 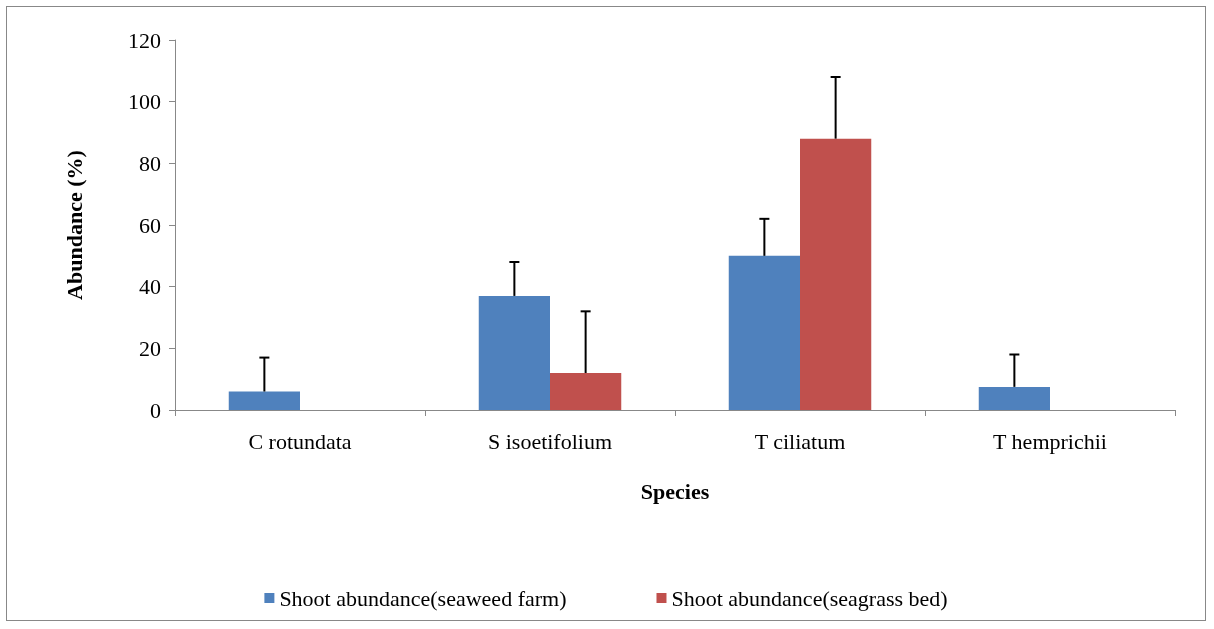 What do you see at coordinates (550, 441) in the screenshot?
I see `x-tick-label: S isoetifolium` at bounding box center [550, 441].